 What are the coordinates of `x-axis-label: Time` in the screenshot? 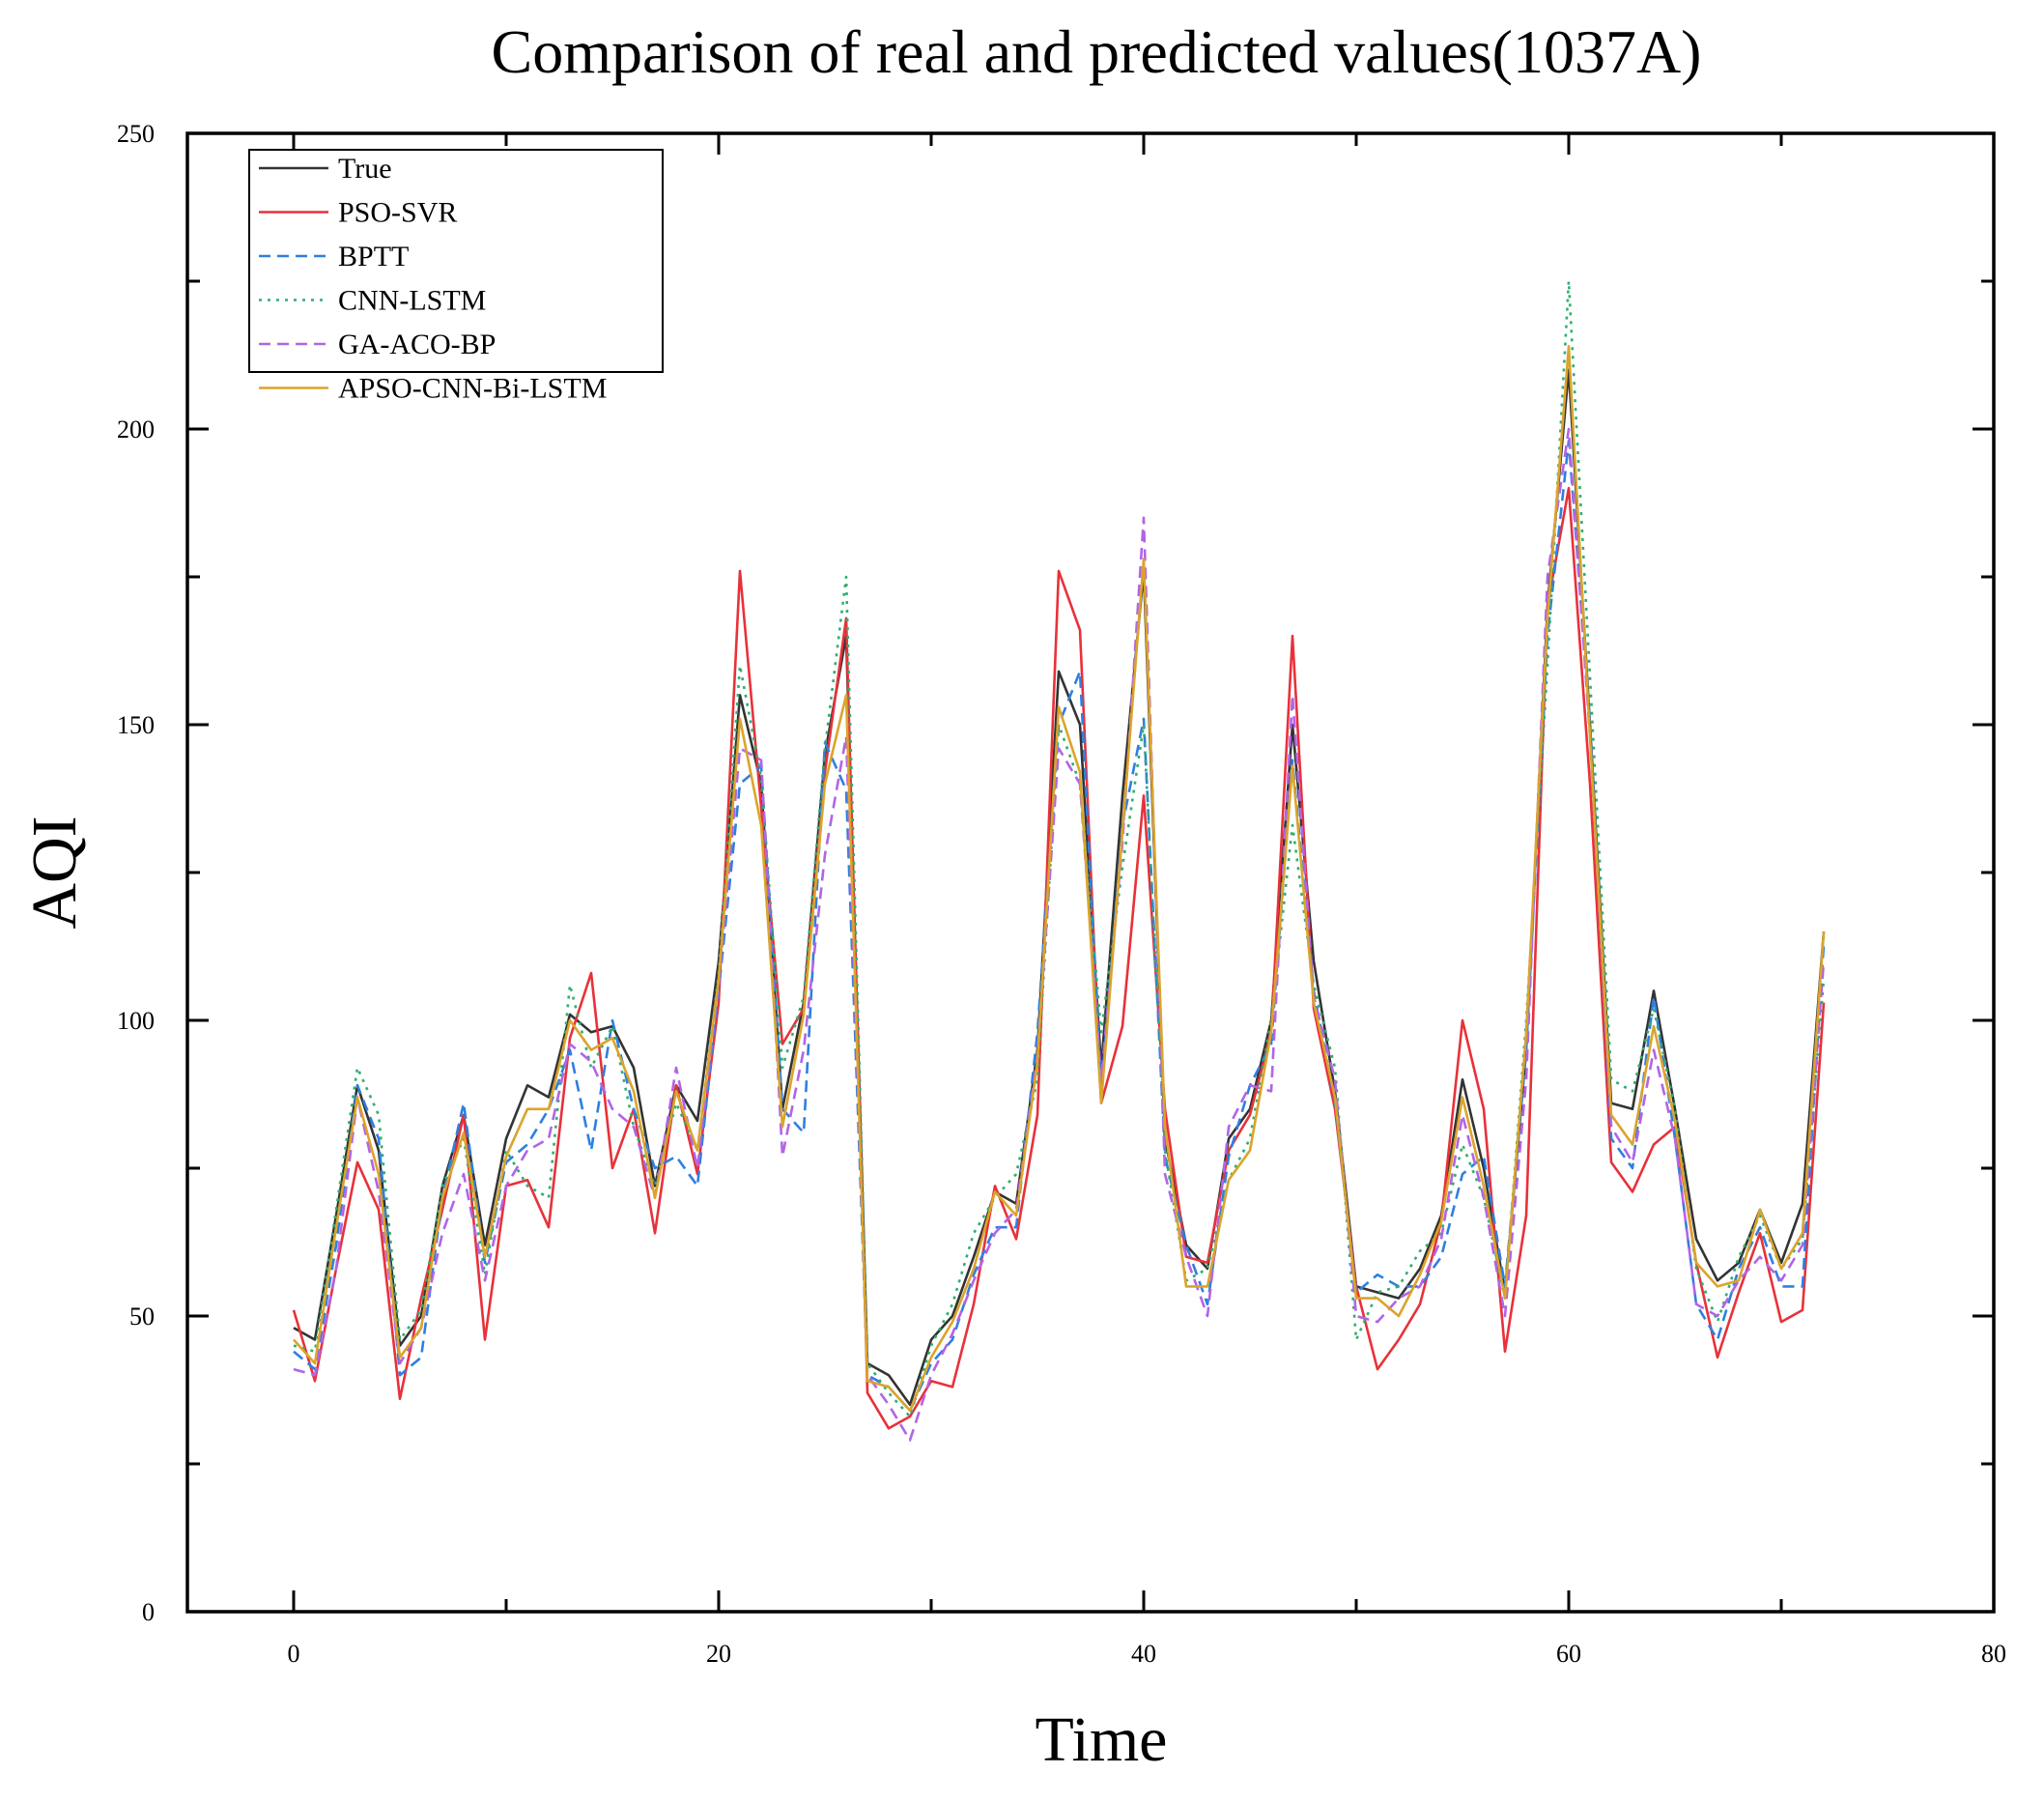 It's located at (1102, 1739).